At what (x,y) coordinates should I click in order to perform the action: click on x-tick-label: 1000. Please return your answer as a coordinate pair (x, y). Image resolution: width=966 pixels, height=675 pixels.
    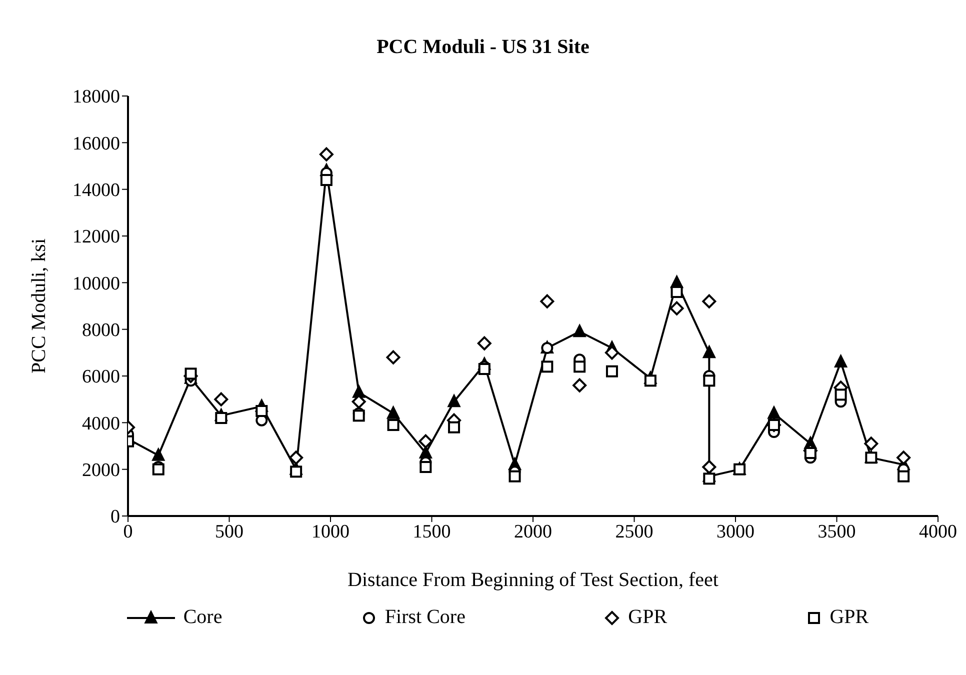
    Looking at the image, I should click on (331, 531).